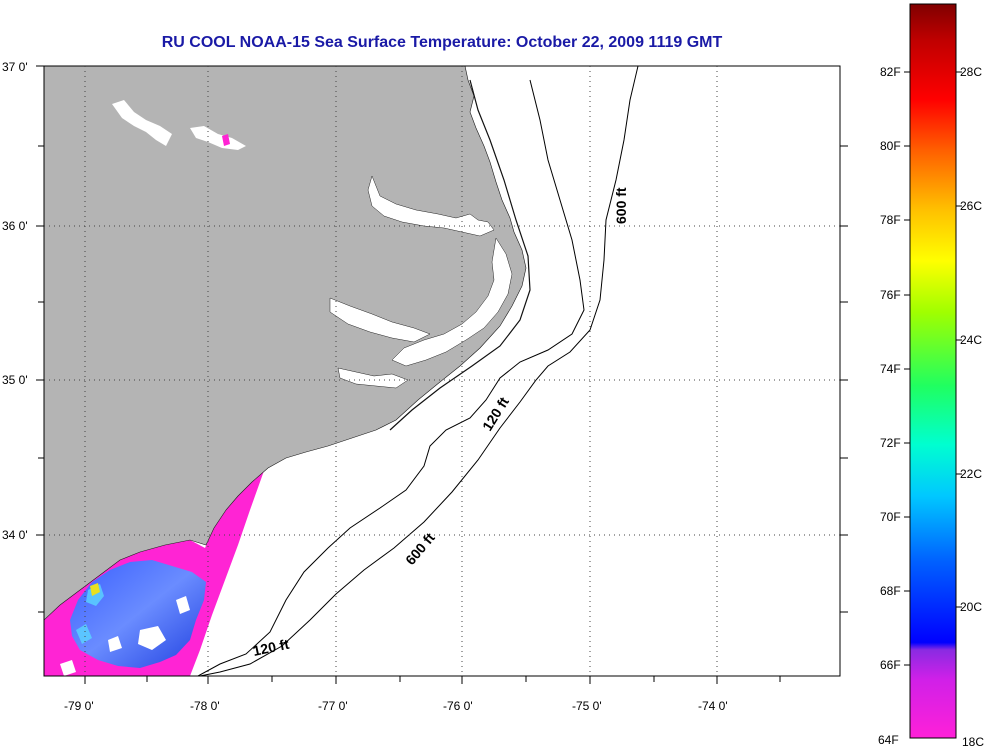 The image size is (992, 754). What do you see at coordinates (15, 380) in the screenshot?
I see `lat-label: 35 0'` at bounding box center [15, 380].